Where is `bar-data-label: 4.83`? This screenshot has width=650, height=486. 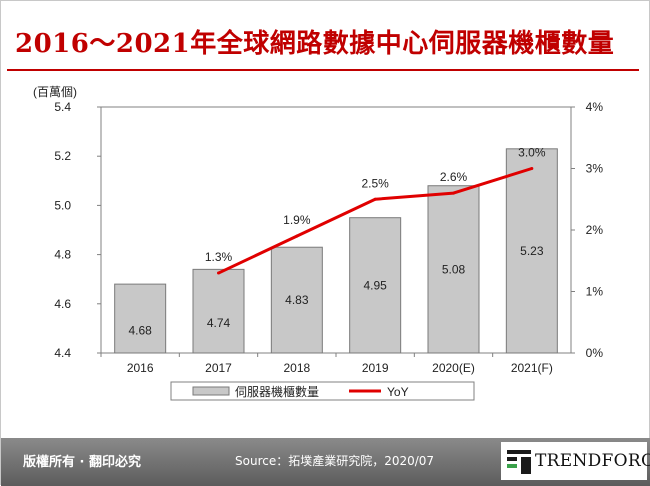 bar-data-label: 4.83 is located at coordinates (297, 300).